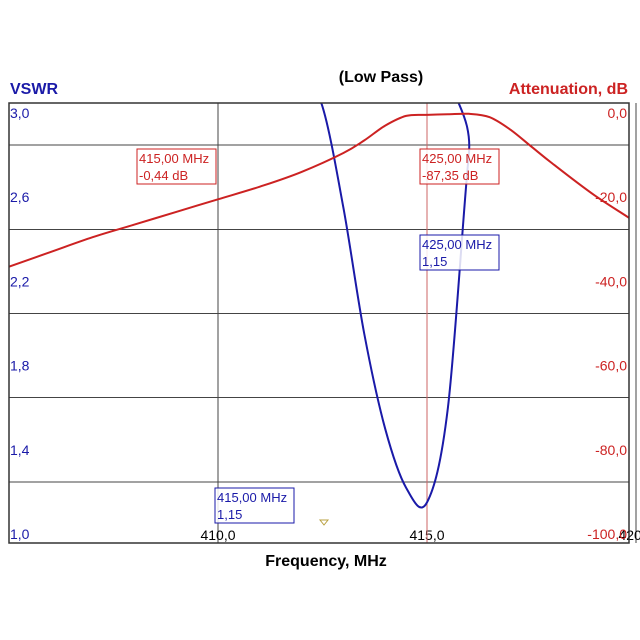  What do you see at coordinates (450, 175) in the screenshot?
I see `marker-value-label: -87,35 dB` at bounding box center [450, 175].